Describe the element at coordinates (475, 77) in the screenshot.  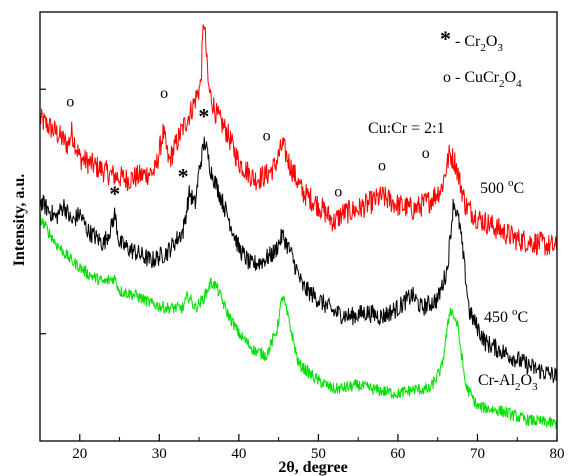
I see `legend-text: - CuCr` at that location.